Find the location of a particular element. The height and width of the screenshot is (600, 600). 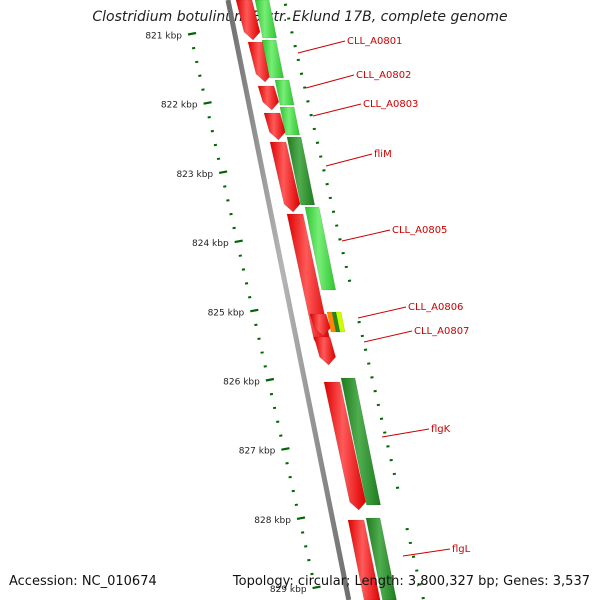

gene-label: CLL_A0806 is located at coordinates (435, 307).